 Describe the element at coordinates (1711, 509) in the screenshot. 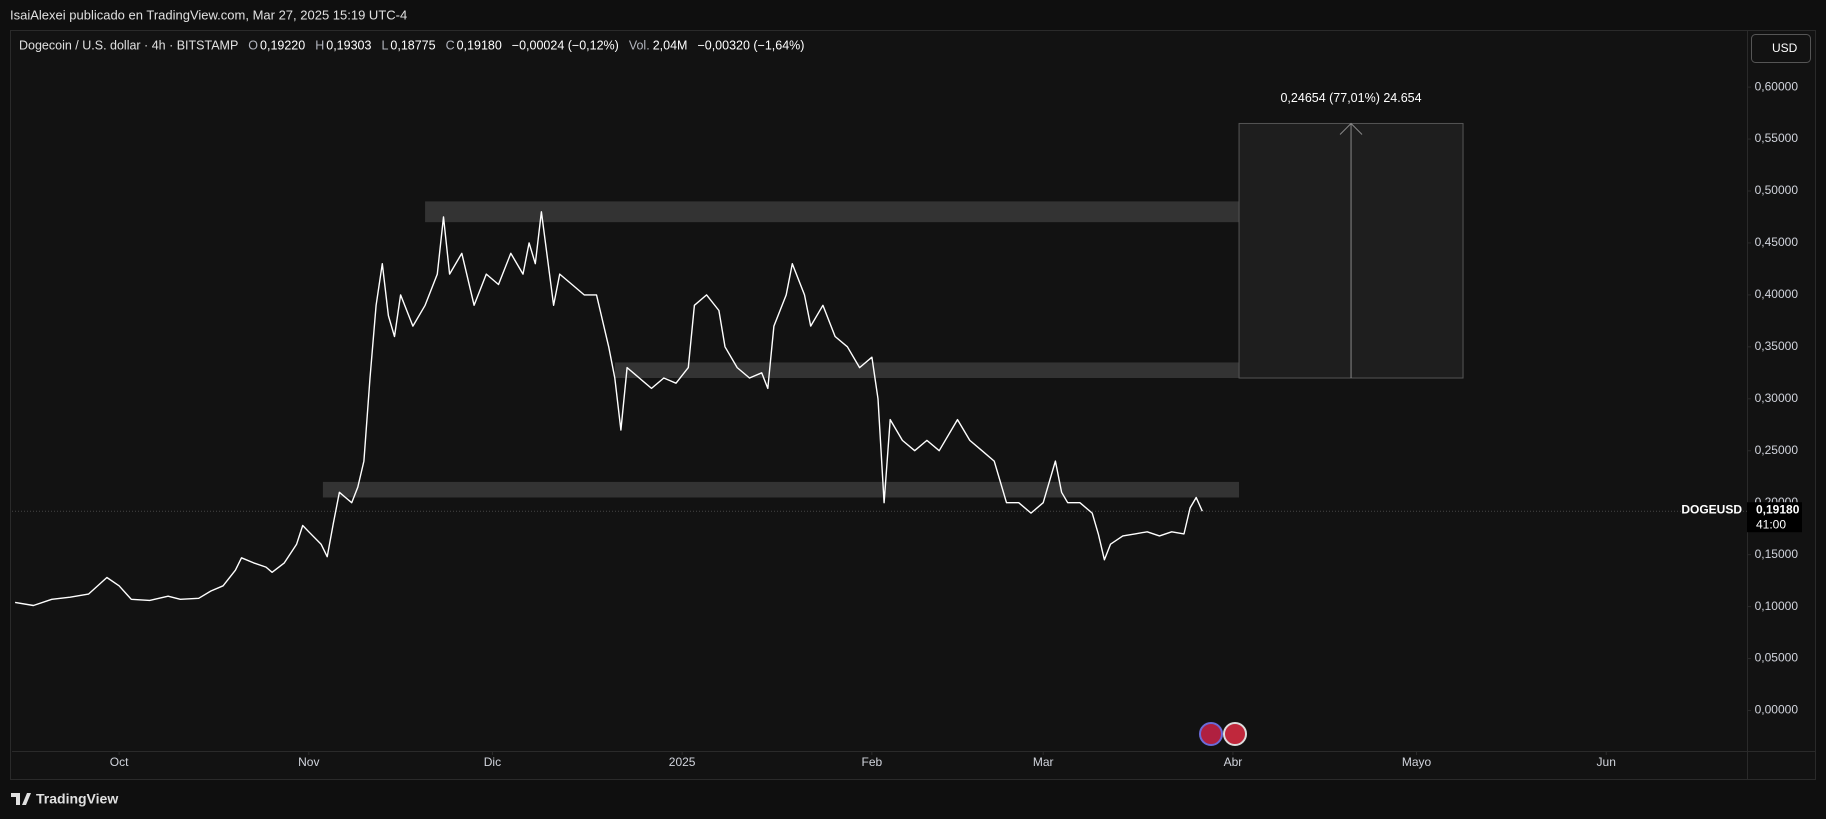

I see `series-name: DOGEUSD` at that location.